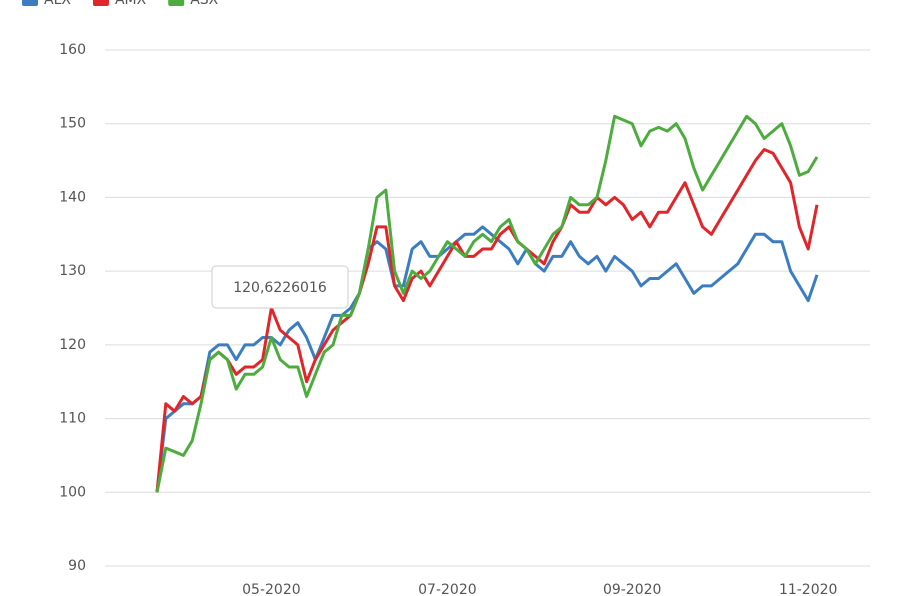  Describe the element at coordinates (72, 492) in the screenshot. I see `y-tick-label: 100` at that location.